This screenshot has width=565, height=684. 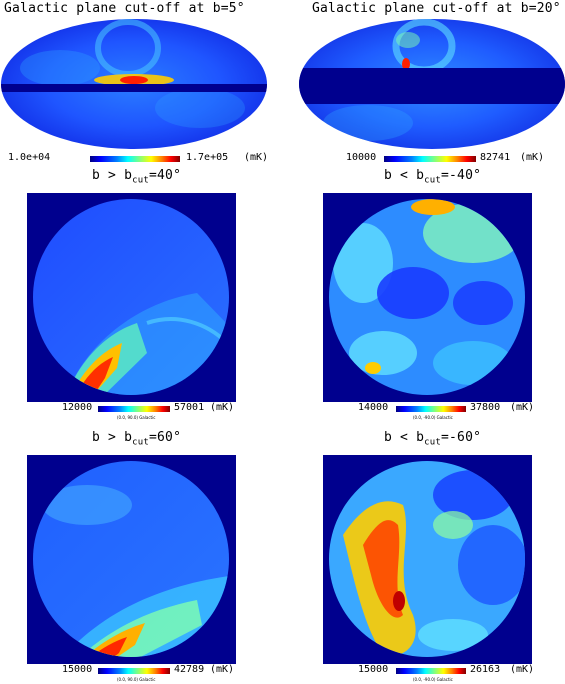 What do you see at coordinates (134, 409) in the screenshot?
I see `colorbar-north40` at bounding box center [134, 409].